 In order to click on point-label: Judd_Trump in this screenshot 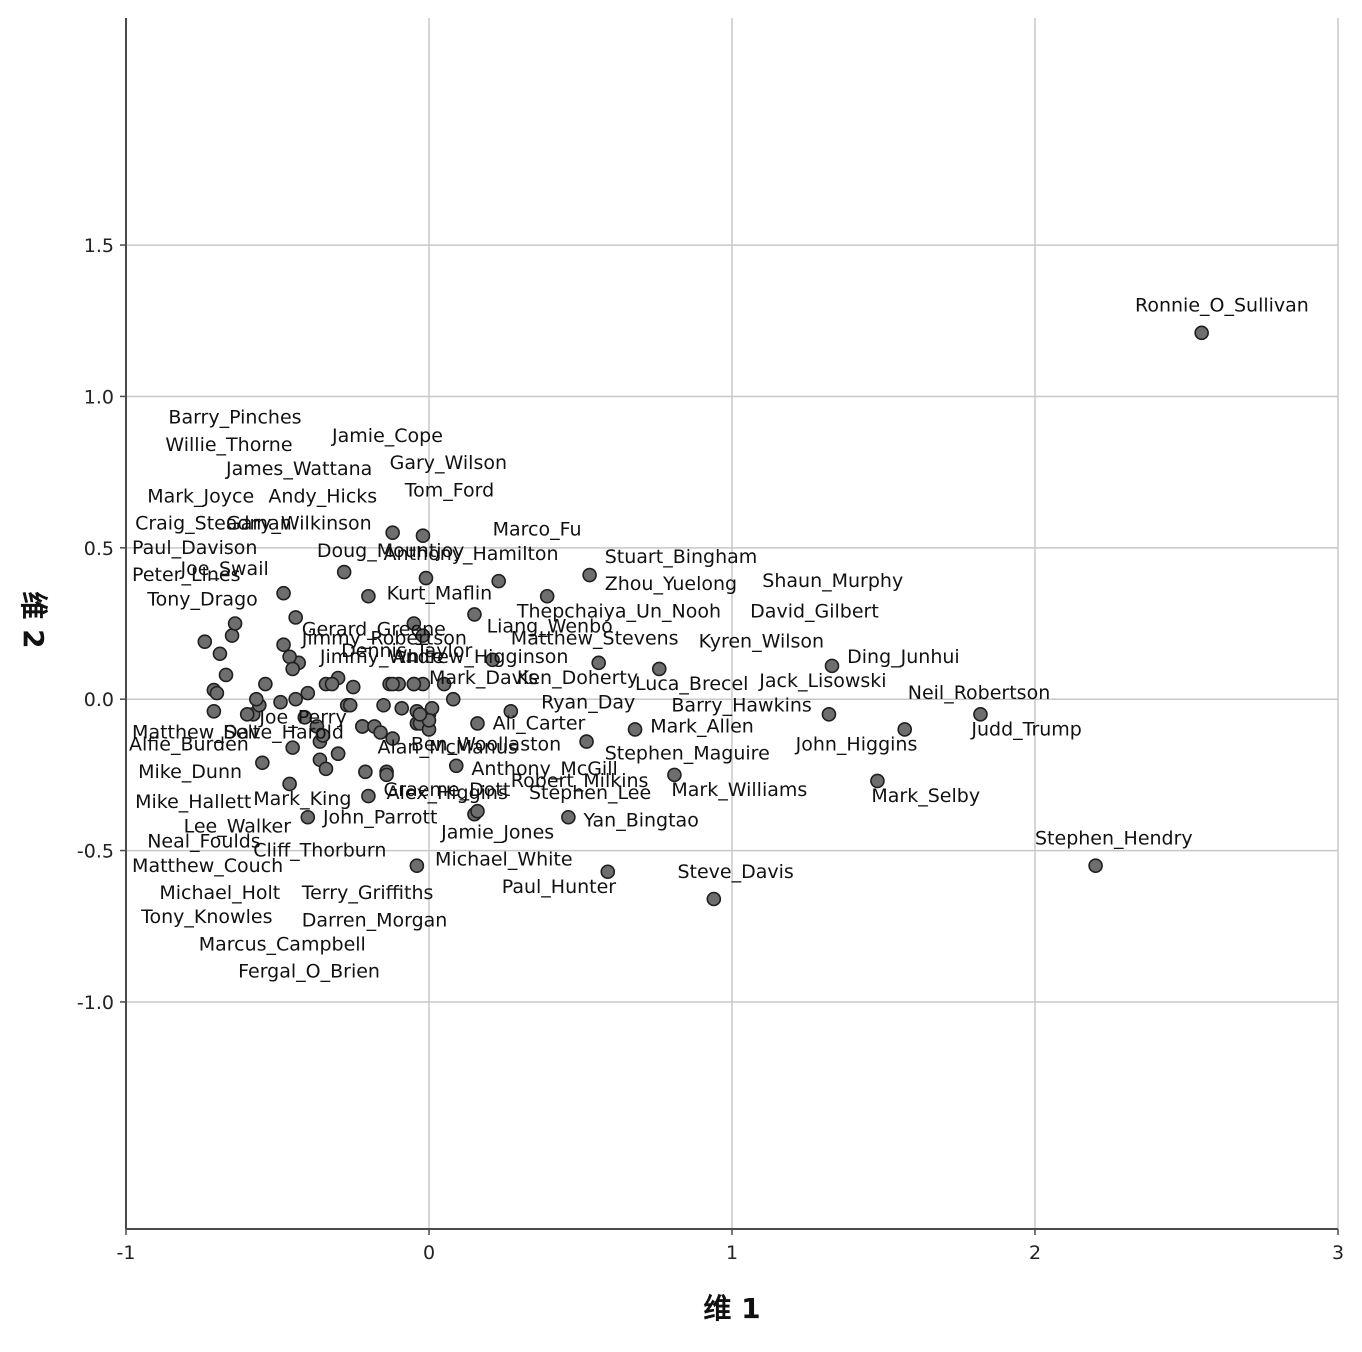, I will do `click(1026, 730)`.